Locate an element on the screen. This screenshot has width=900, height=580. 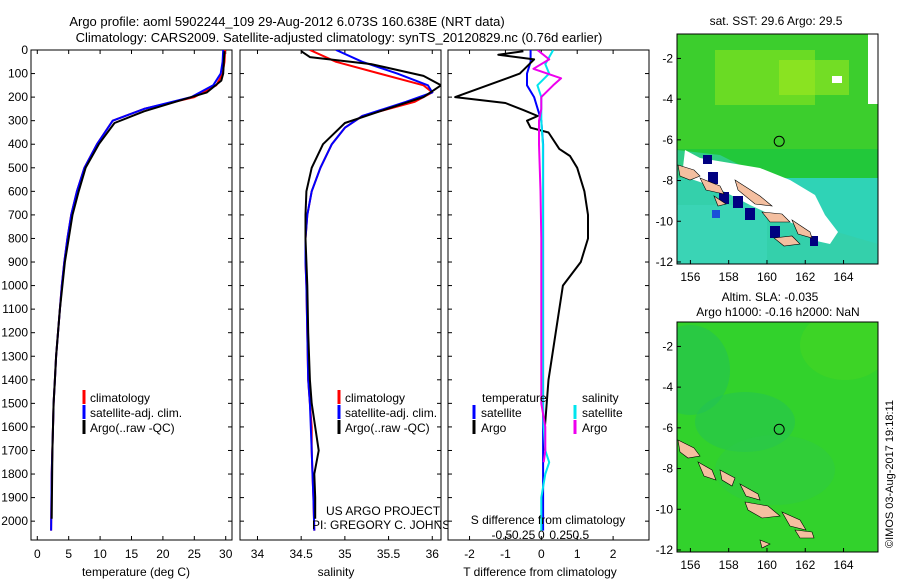
y-tick-label: -4 is located at coordinates (667, 99).